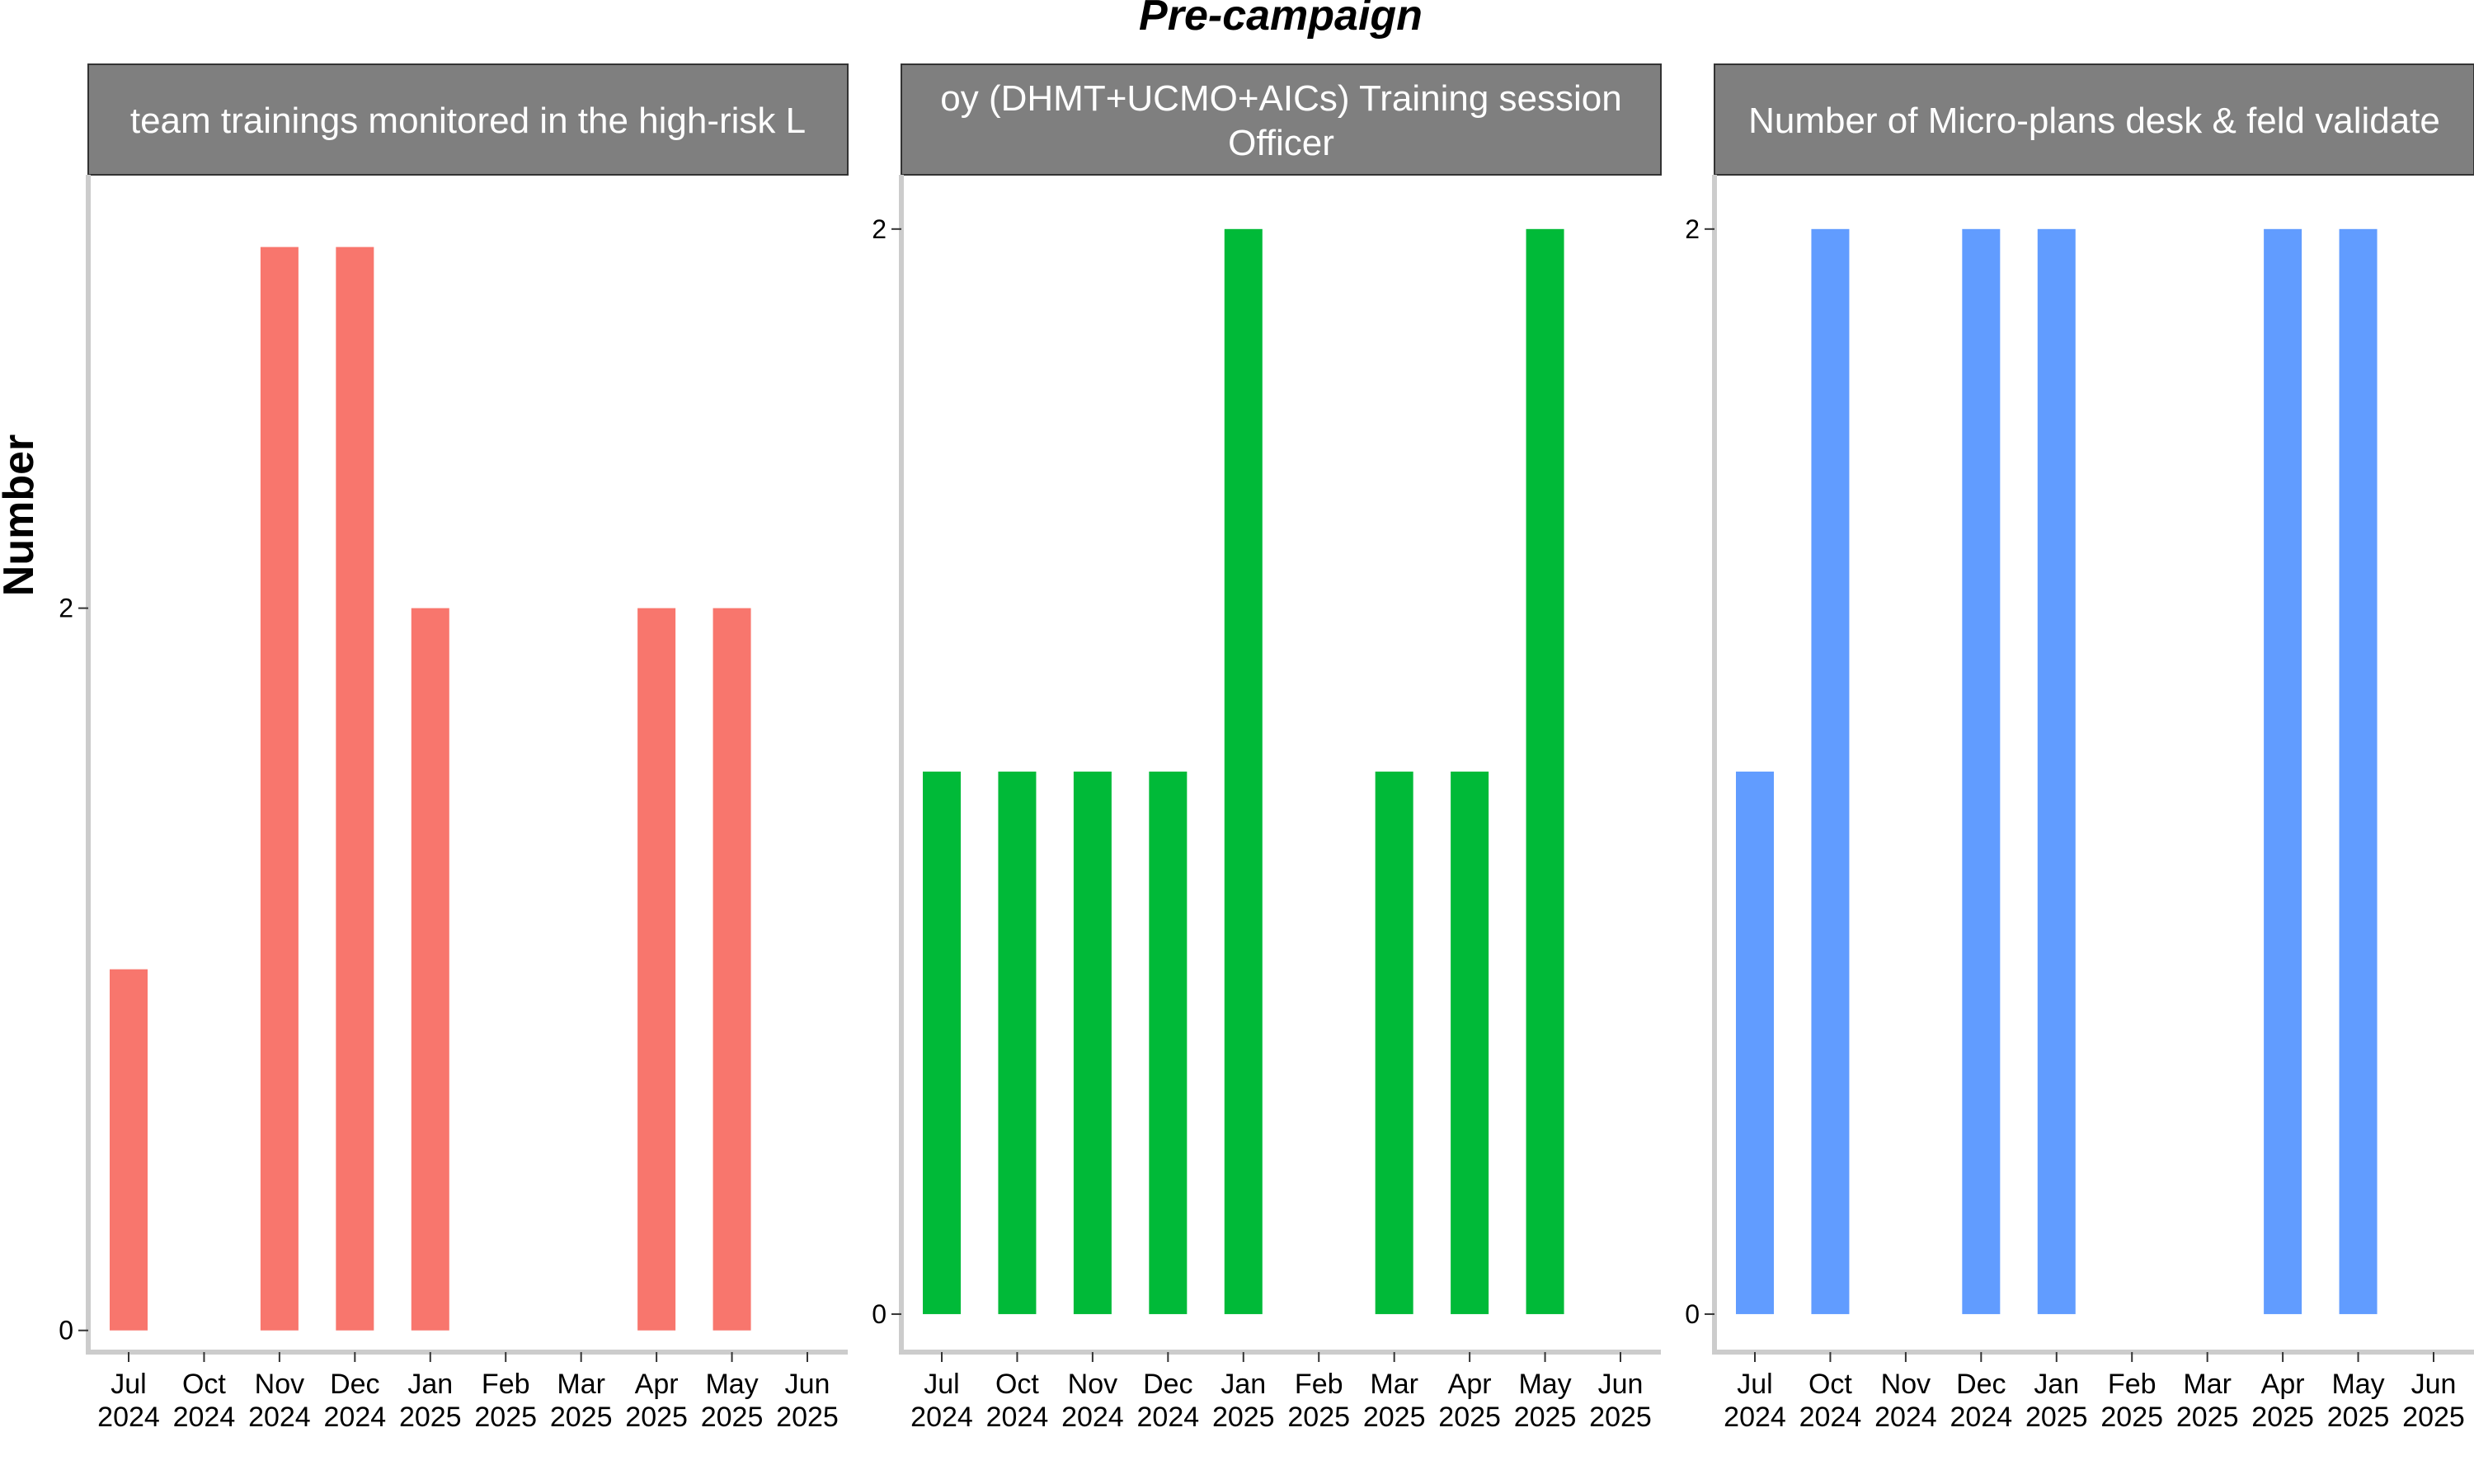 The image size is (2474, 1484). I want to click on facet-strip-label: oy (DHMT+UCMO+AICs) Training session, so click(1280, 98).